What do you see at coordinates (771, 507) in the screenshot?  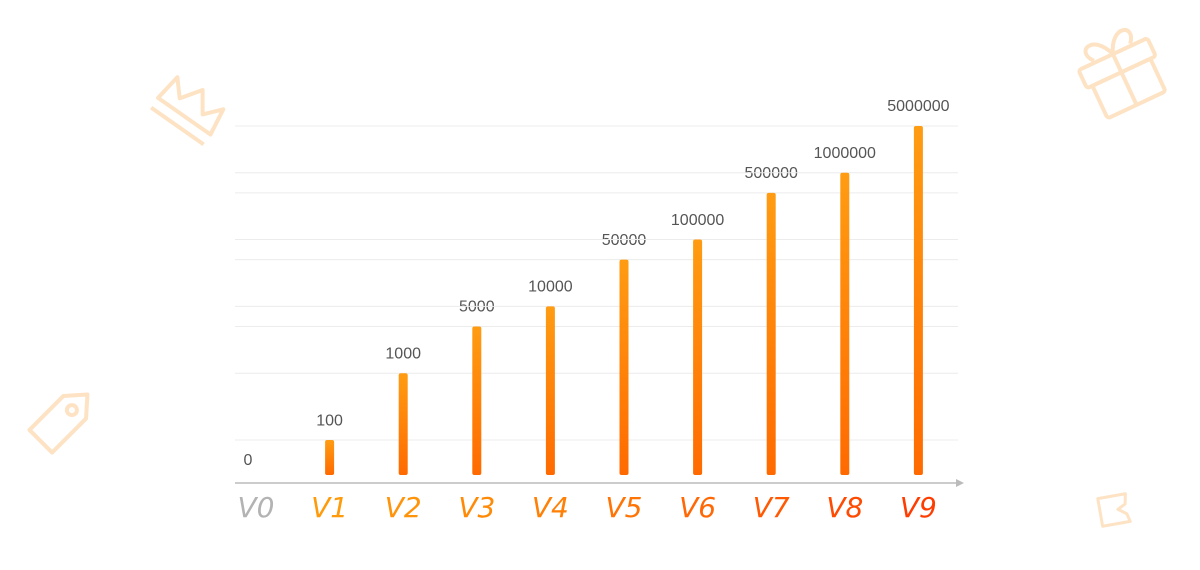 I see `x-tick-label: V7` at bounding box center [771, 507].